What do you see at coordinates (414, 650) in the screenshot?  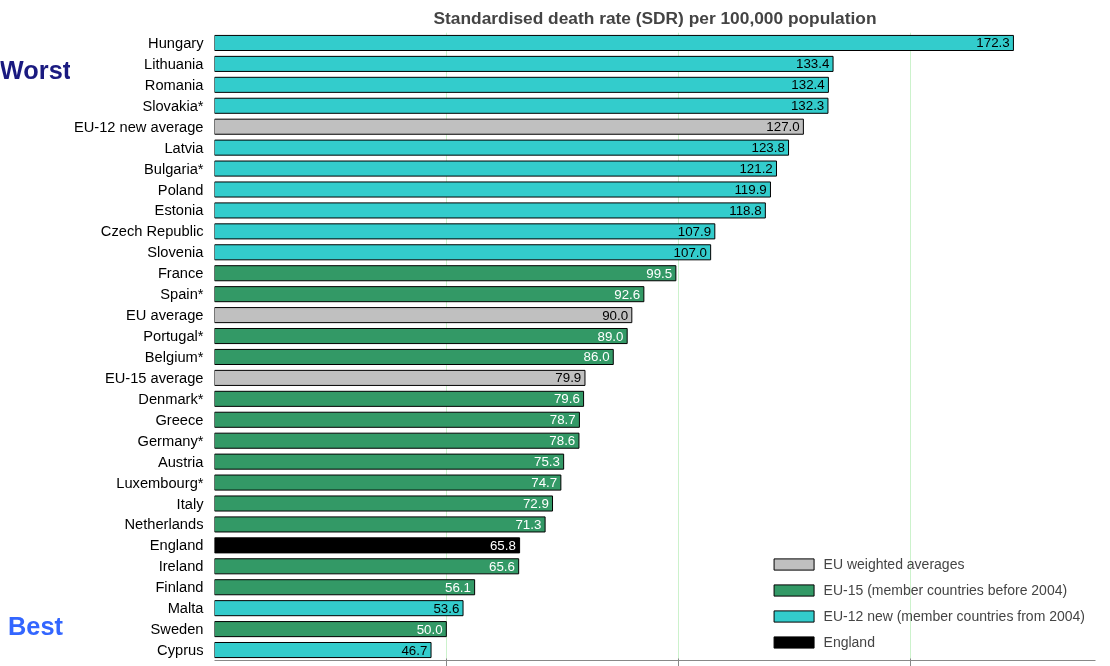 I see `data-label: 46.7` at bounding box center [414, 650].